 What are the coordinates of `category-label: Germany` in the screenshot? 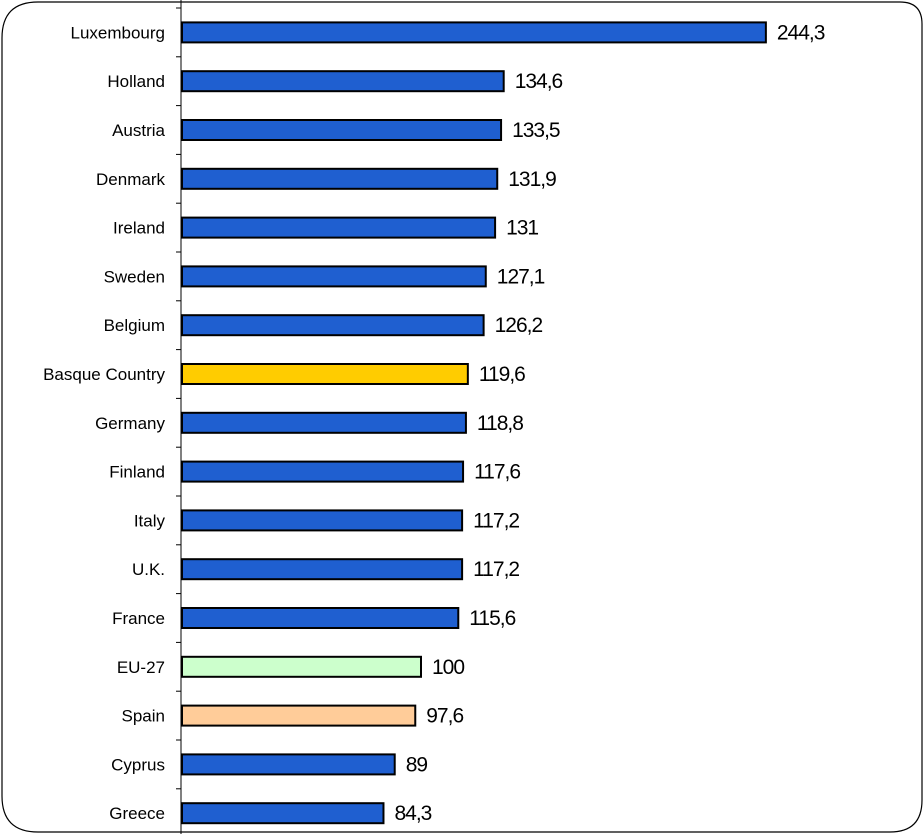 It's located at (130, 423).